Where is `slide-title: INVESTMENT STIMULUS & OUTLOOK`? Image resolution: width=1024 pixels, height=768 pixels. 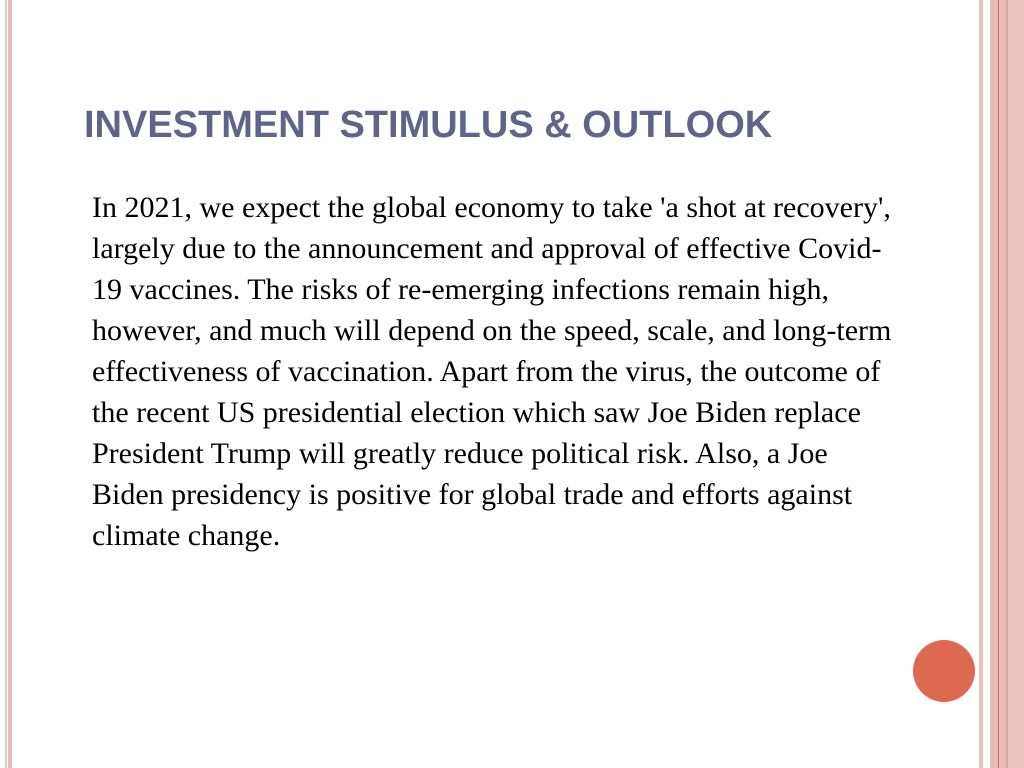
slide-title: INVESTMENT STIMULUS & OUTLOOK is located at coordinates (428, 125).